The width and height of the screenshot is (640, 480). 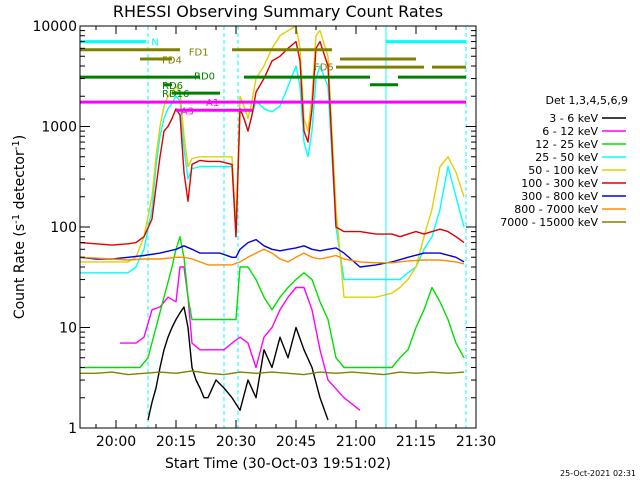 What do you see at coordinates (187, 111) in the screenshot?
I see `state-label-a3: A3` at bounding box center [187, 111].